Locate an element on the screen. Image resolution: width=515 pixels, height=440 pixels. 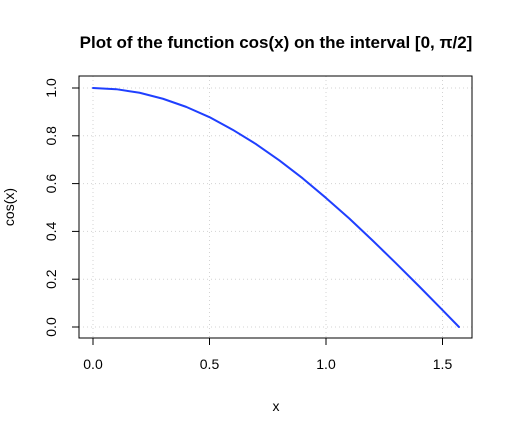
y-tick-label: 0.4 is located at coordinates (51, 231).